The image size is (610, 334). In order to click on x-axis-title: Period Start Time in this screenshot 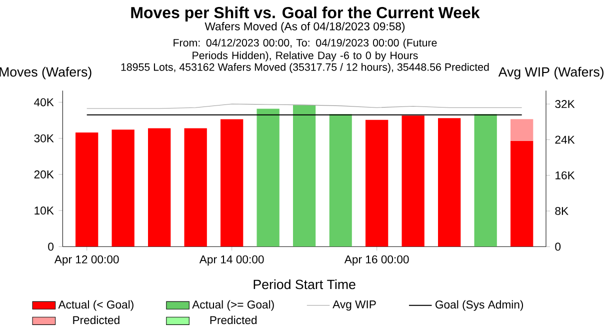, I will do `click(305, 284)`.